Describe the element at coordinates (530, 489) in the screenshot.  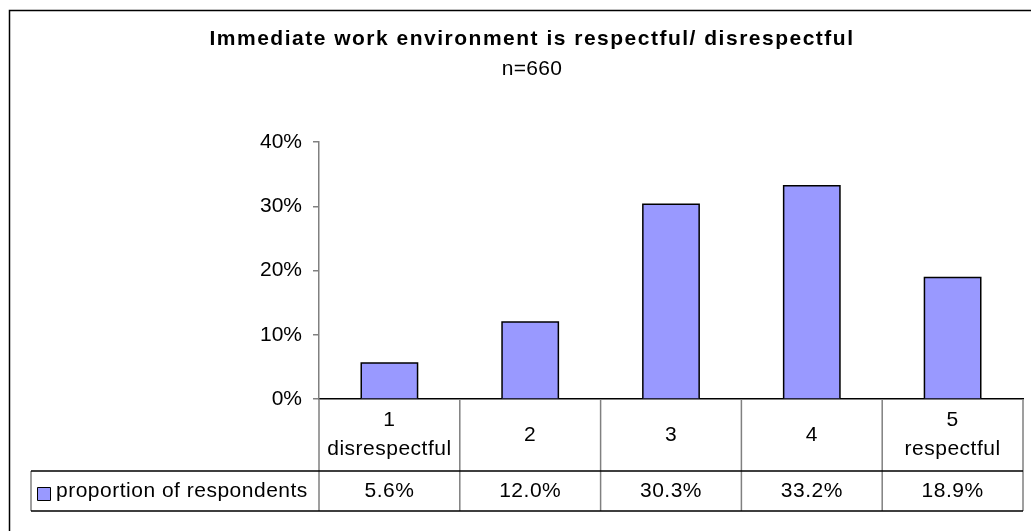
I see `data-label: 12.0%` at that location.